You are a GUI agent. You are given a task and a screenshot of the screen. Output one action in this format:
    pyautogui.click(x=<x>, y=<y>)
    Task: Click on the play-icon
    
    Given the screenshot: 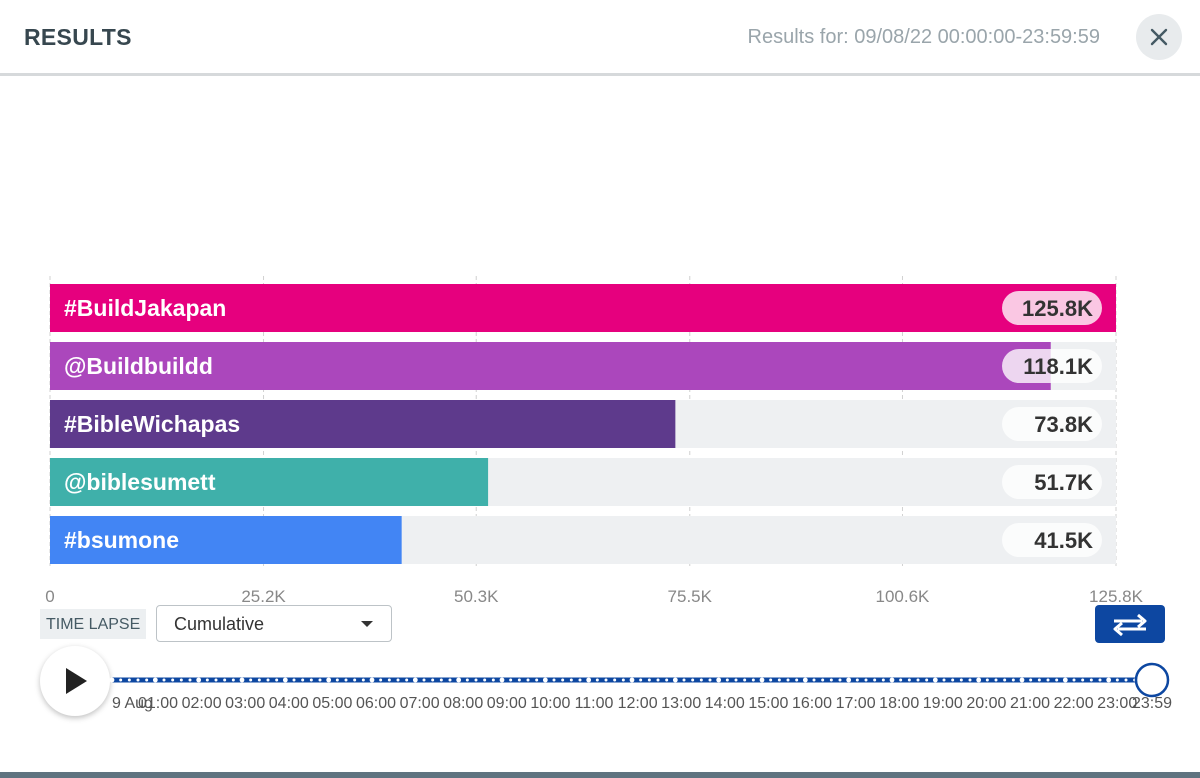 What is the action you would take?
    pyautogui.click(x=76, y=681)
    